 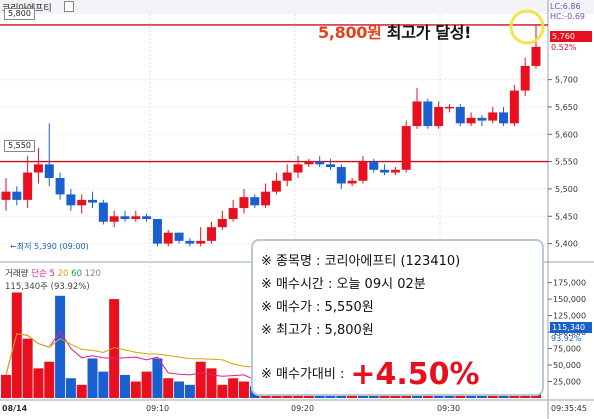 I want to click on current-volume-badge: 115,340, so click(x=571, y=327).